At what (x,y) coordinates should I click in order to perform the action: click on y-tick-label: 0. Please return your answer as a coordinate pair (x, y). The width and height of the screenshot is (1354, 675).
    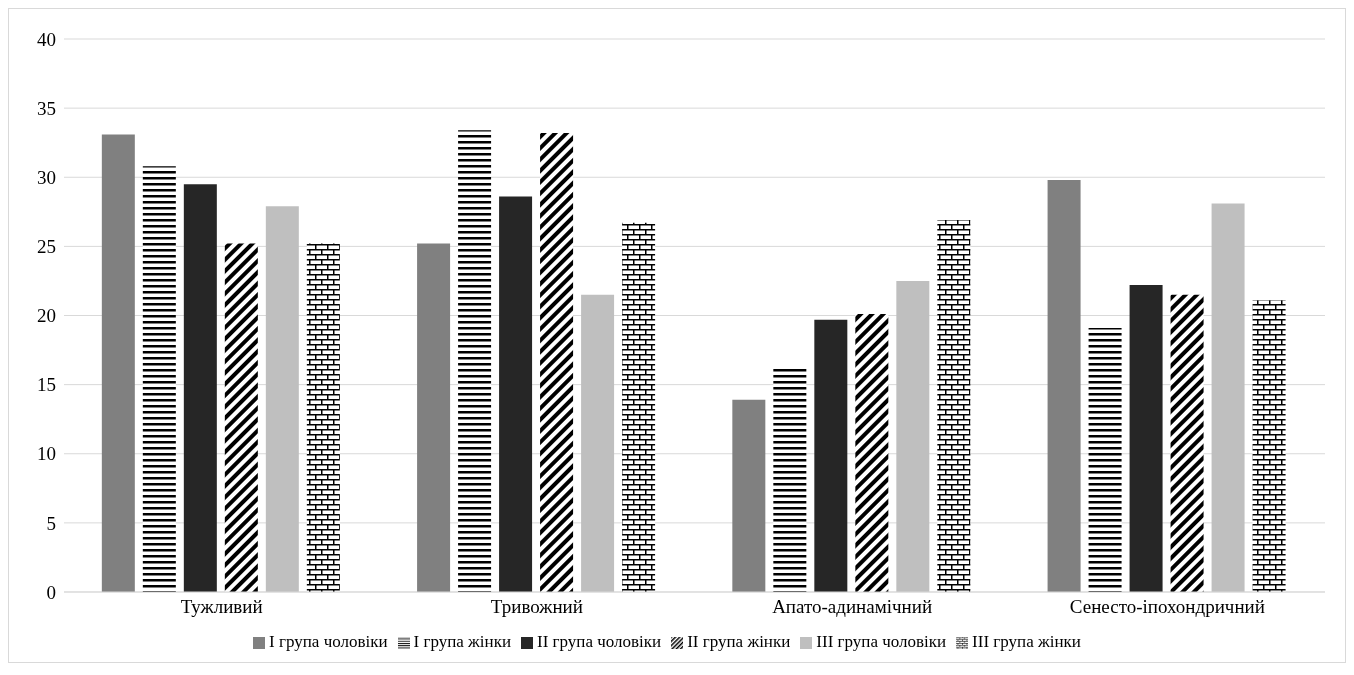
    Looking at the image, I should click on (51, 592).